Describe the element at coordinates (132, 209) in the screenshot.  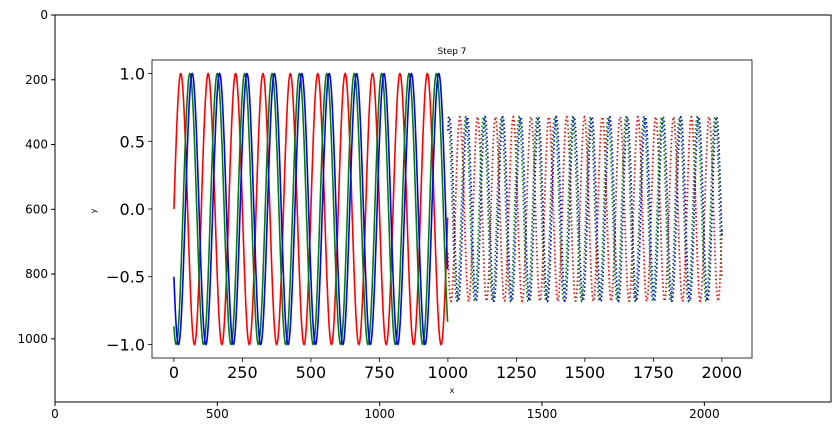
I see `y-tick-label: 0.0` at that location.